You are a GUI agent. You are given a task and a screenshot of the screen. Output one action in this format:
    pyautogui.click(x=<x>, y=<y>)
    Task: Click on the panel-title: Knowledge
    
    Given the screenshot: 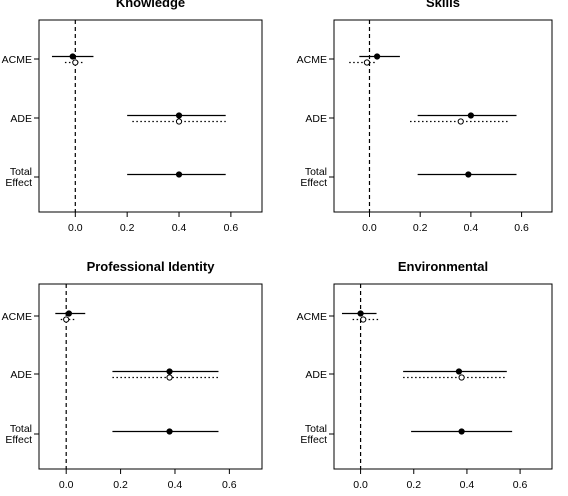 What is the action you would take?
    pyautogui.click(x=150, y=5)
    